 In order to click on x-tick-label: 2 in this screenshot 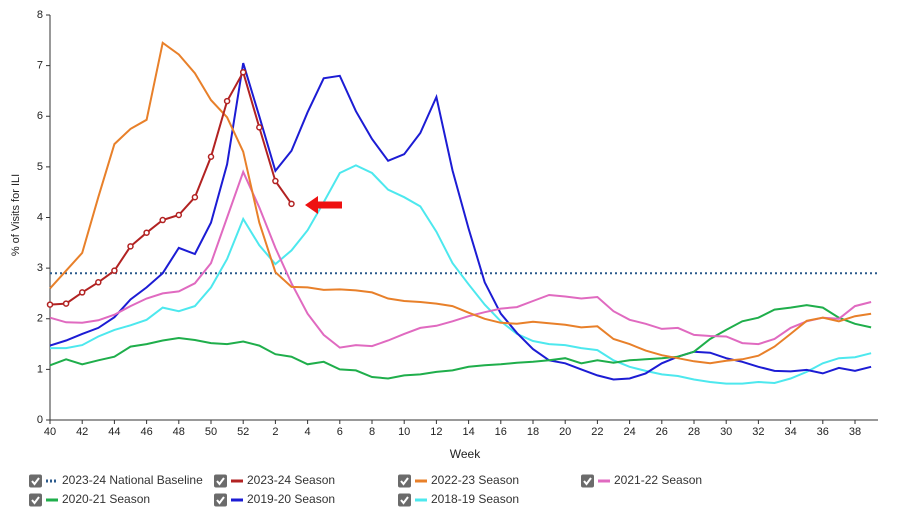, I will do `click(275, 432)`.